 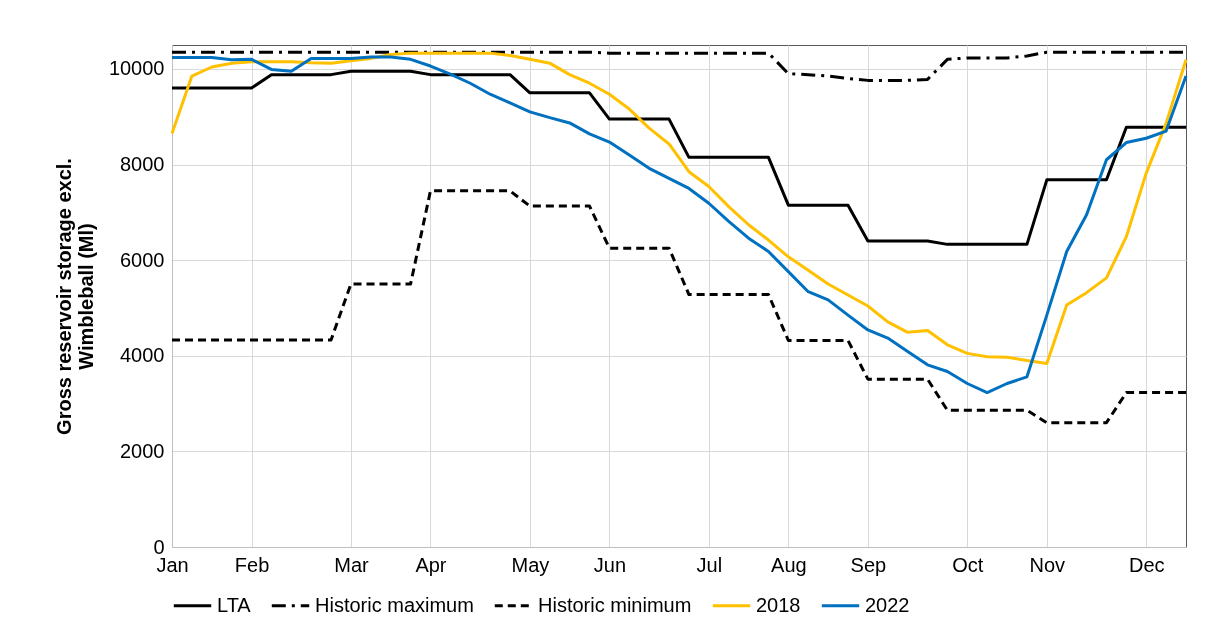 I want to click on x-tick-label: Jun, so click(x=610, y=564).